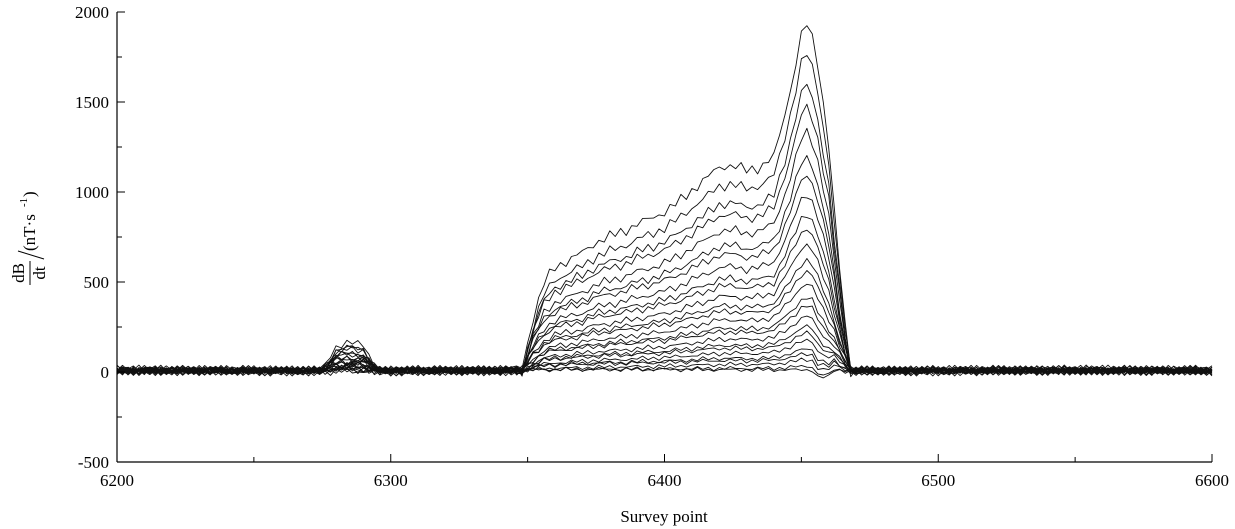  Describe the element at coordinates (664, 516) in the screenshot. I see `x-axis-title: Survey point` at that location.